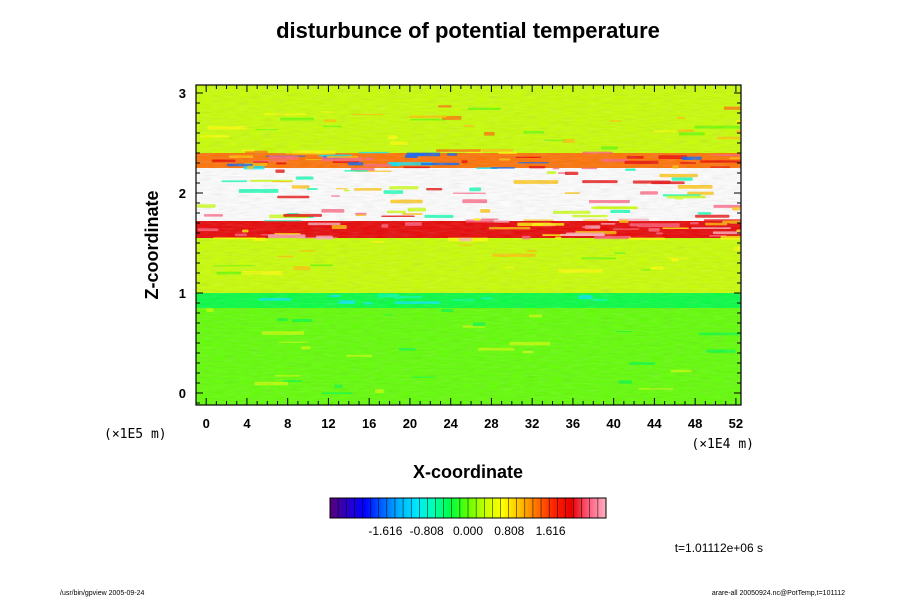  What do you see at coordinates (328, 423) in the screenshot?
I see `x-tick-label: 12` at bounding box center [328, 423].